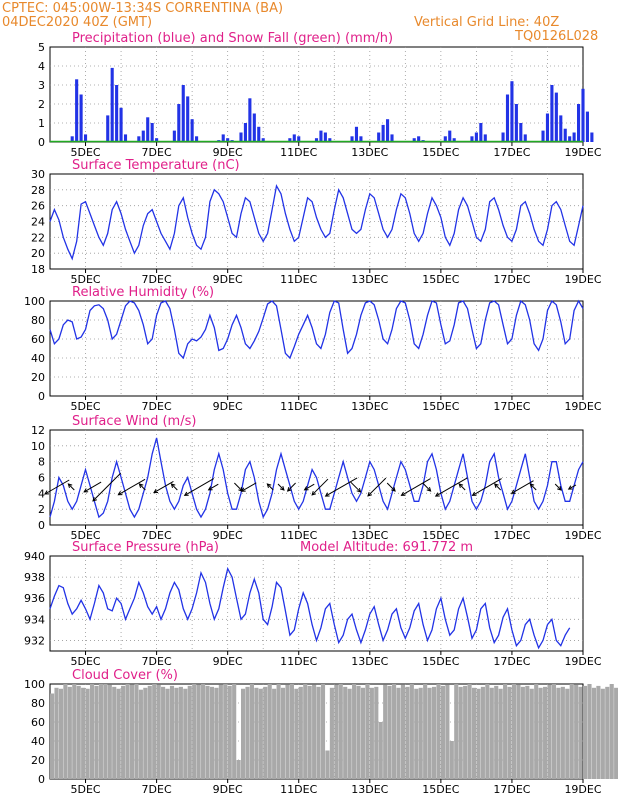 Image resolution: width=618 pixels, height=800 pixels. Describe the element at coordinates (157, 789) in the screenshot. I see `cloud-xtick-label: 7DEC` at that location.